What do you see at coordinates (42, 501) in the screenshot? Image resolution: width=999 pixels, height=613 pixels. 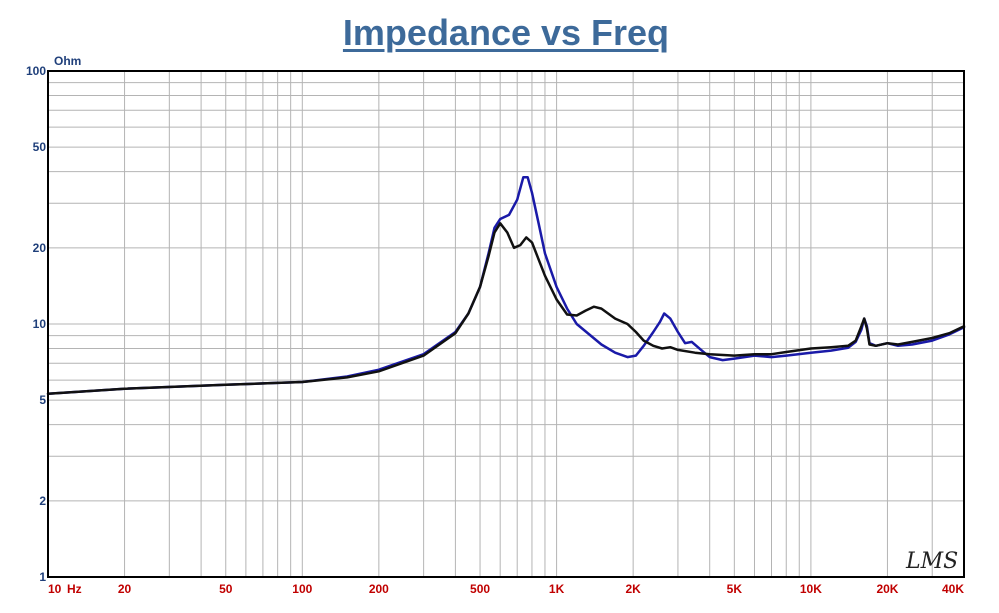 I see `y-tick-label: 2` at bounding box center [42, 501].